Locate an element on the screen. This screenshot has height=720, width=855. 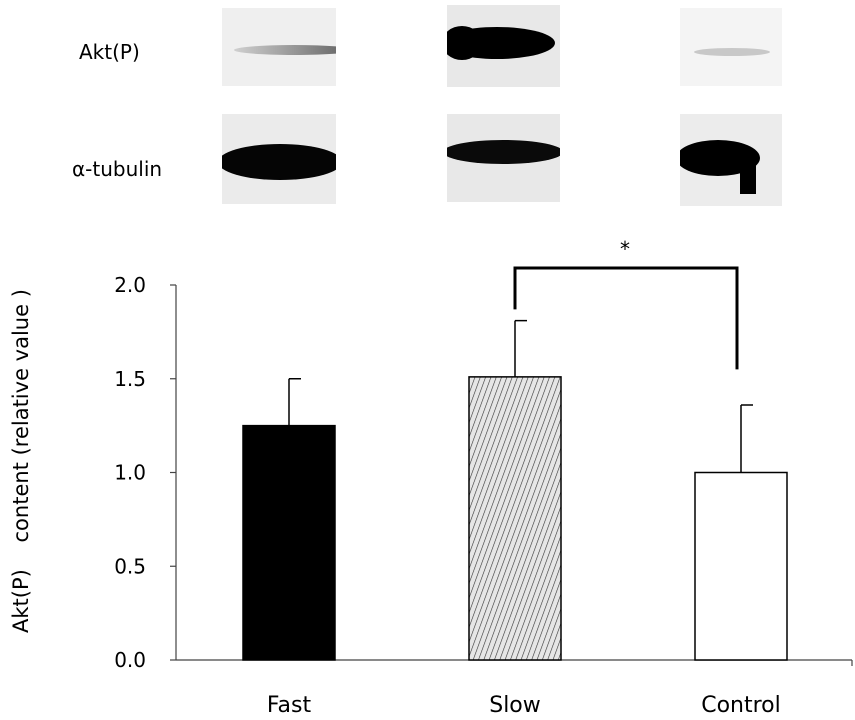
blot-label-akt: Akt(P) is located at coordinates (109, 52).